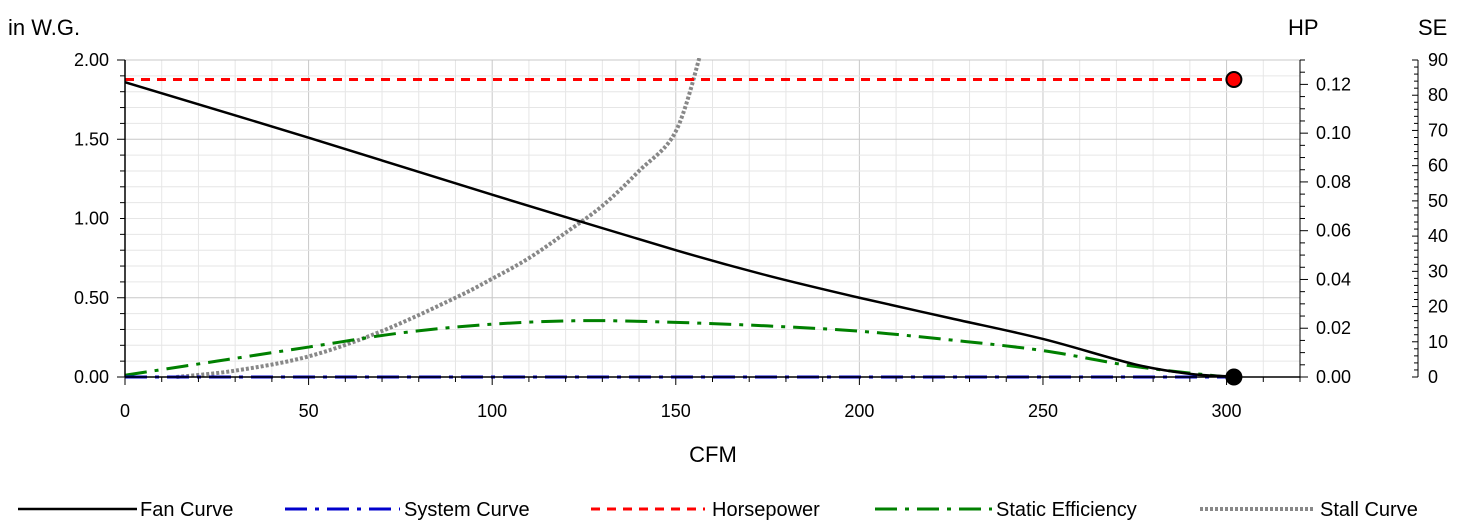 The width and height of the screenshot is (1466, 527). What do you see at coordinates (91, 60) in the screenshot?
I see `y-tick-label: 2.00` at bounding box center [91, 60].